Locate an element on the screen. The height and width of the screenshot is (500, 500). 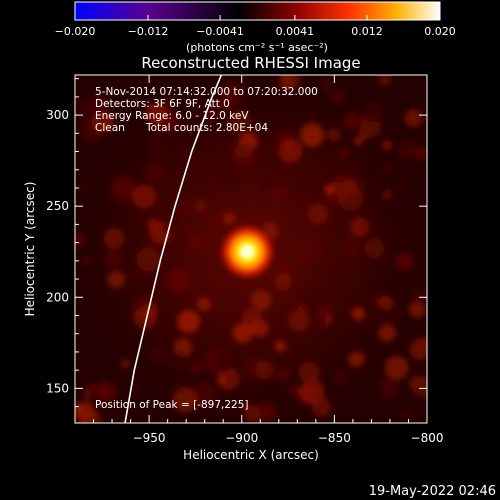
chart-title: Reconstructed RHESSI Image is located at coordinates (250, 63).